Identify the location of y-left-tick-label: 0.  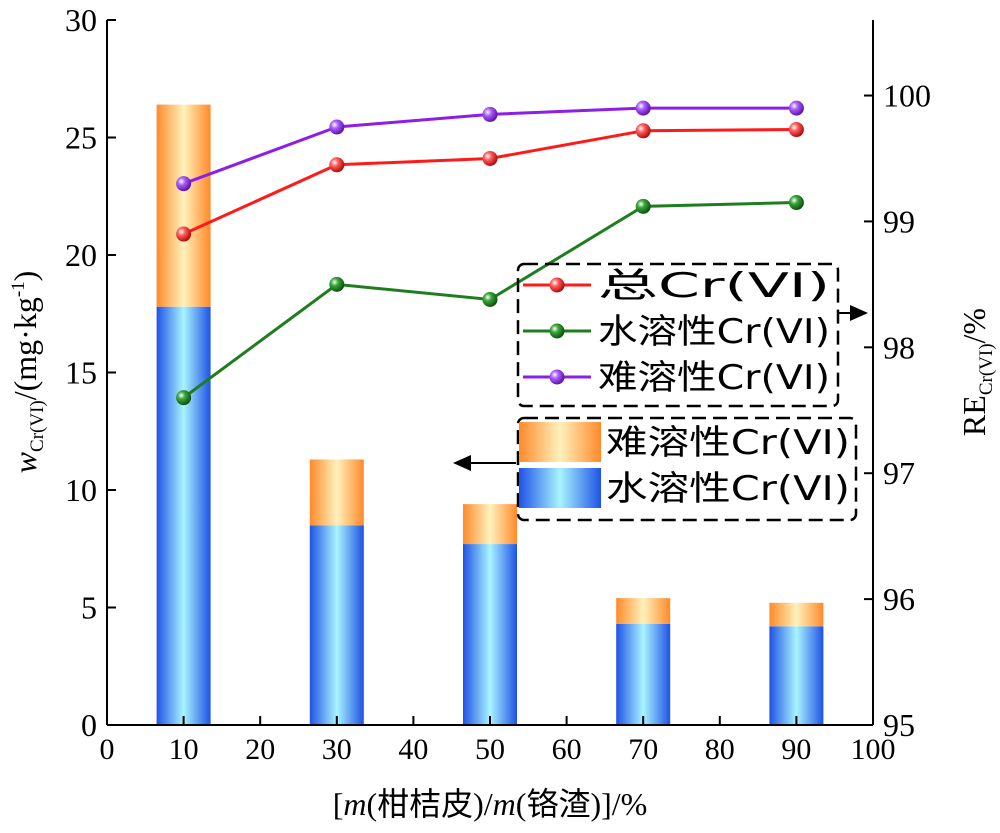
(89, 725).